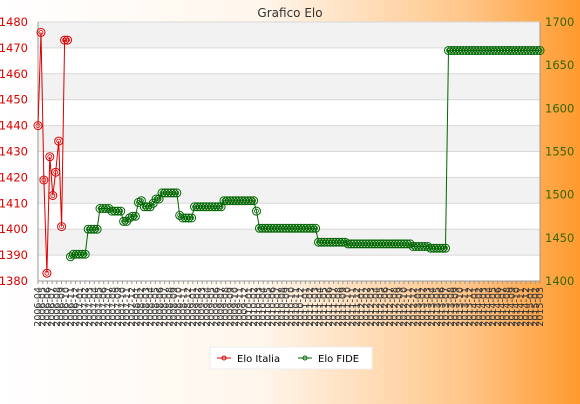  What do you see at coordinates (188, 307) in the screenshot?
I see `x-tick-label: 2008-12` at bounding box center [188, 307].